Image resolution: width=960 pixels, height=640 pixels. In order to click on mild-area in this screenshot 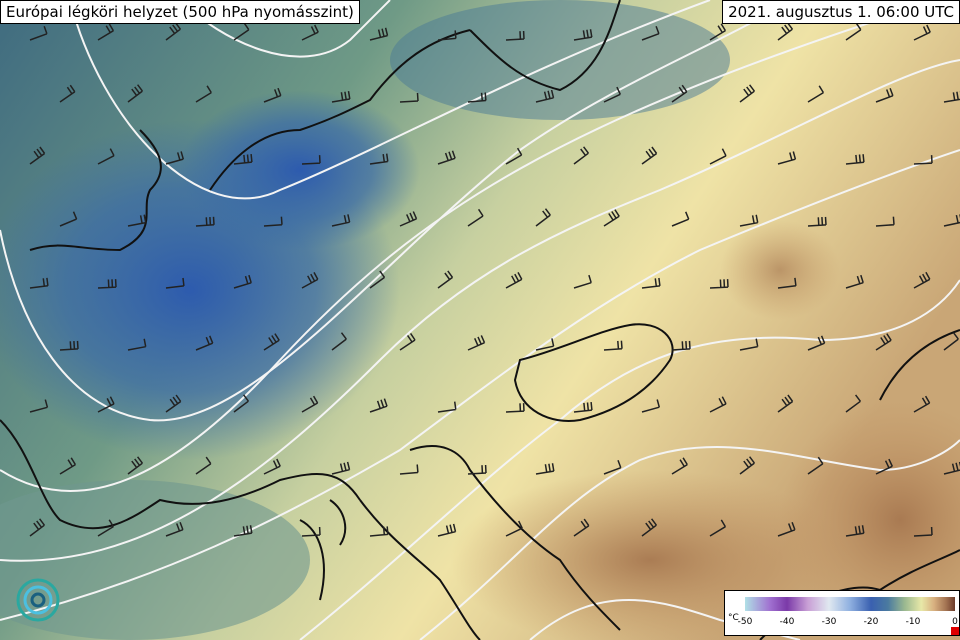, I will do `click(155, 560)`.